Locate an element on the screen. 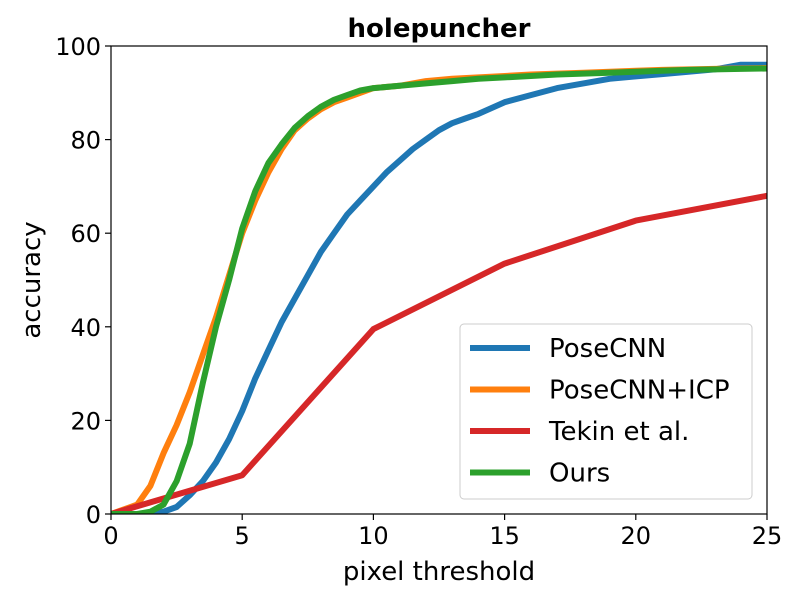 The width and height of the screenshot is (800, 600). y-tick-label: 60 is located at coordinates (85, 234).